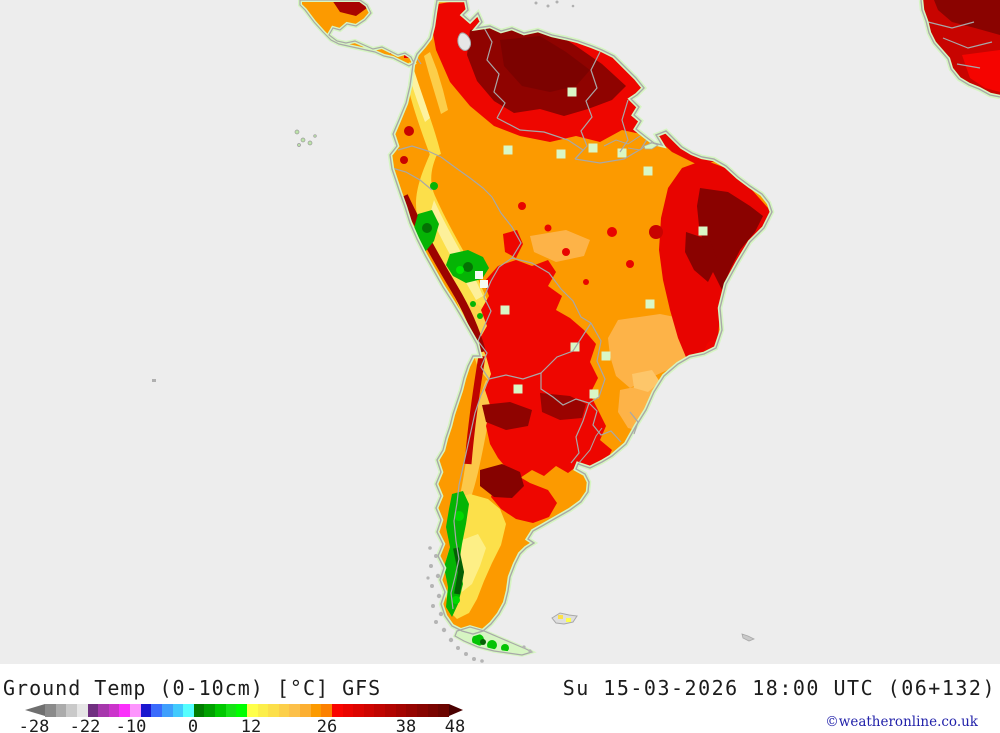  I want to click on legend-tick-labels: -28 -22 -10 0 12 26 38 48, so click(247, 725).